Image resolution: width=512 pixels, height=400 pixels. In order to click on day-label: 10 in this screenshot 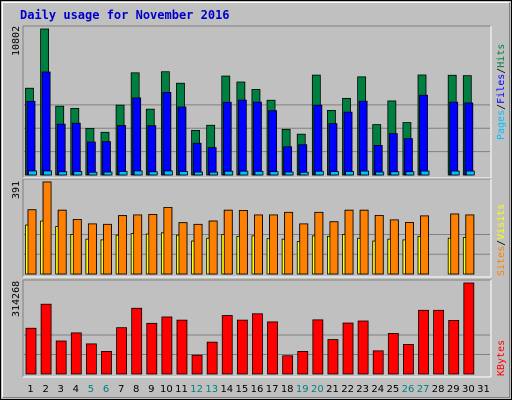, I will do `click(166, 389)`.